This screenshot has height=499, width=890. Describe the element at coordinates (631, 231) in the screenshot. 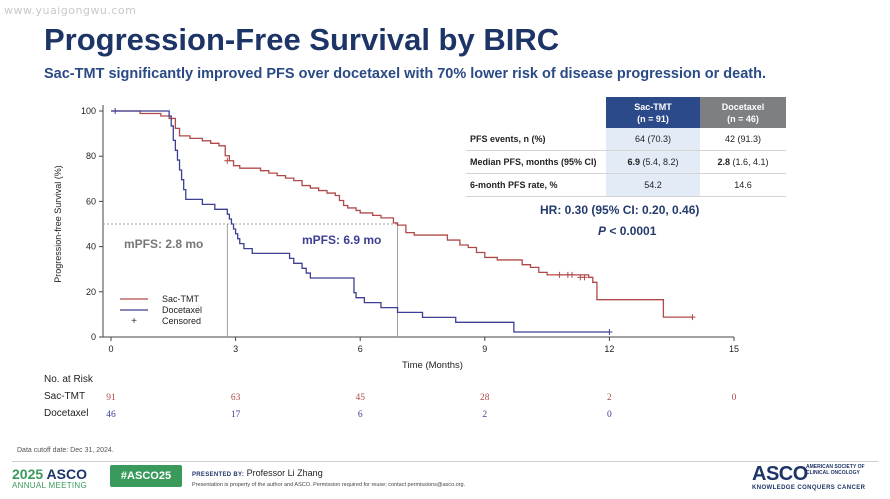

I see `p-value-text: < 0.0001` at that location.